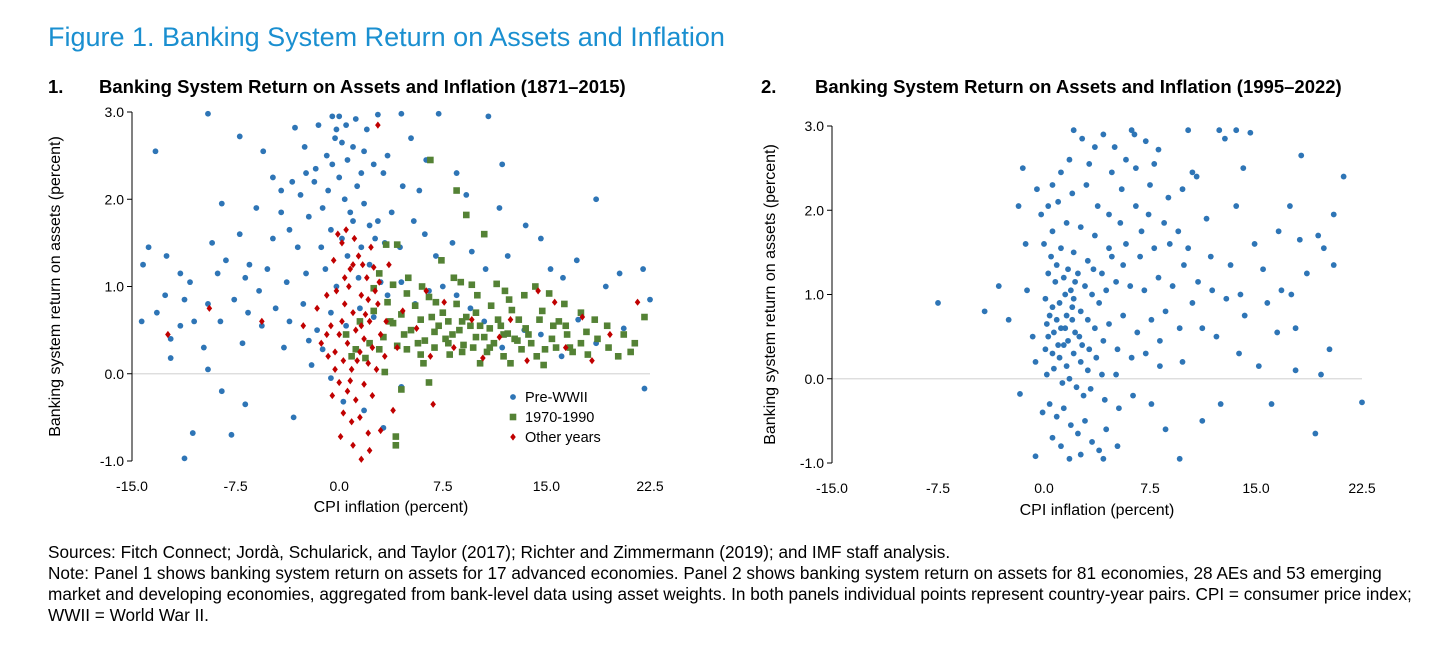 This screenshot has width=1456, height=658. I want to click on panel-1-legend-marker-pre-wwii, so click(513, 397).